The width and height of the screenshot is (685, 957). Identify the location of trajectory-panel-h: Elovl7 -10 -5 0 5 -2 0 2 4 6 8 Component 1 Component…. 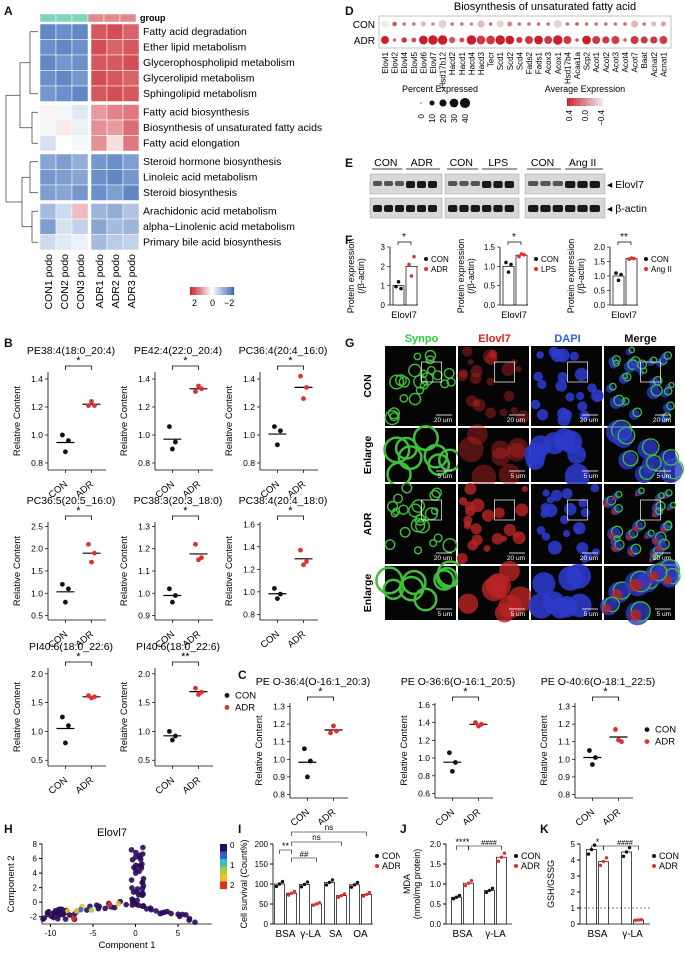
(120, 889).